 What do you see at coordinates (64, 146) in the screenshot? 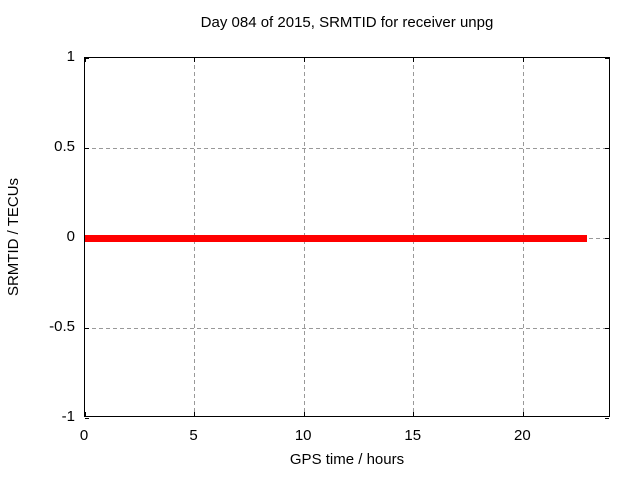
I see `y-tick-label: 0.5` at bounding box center [64, 146].